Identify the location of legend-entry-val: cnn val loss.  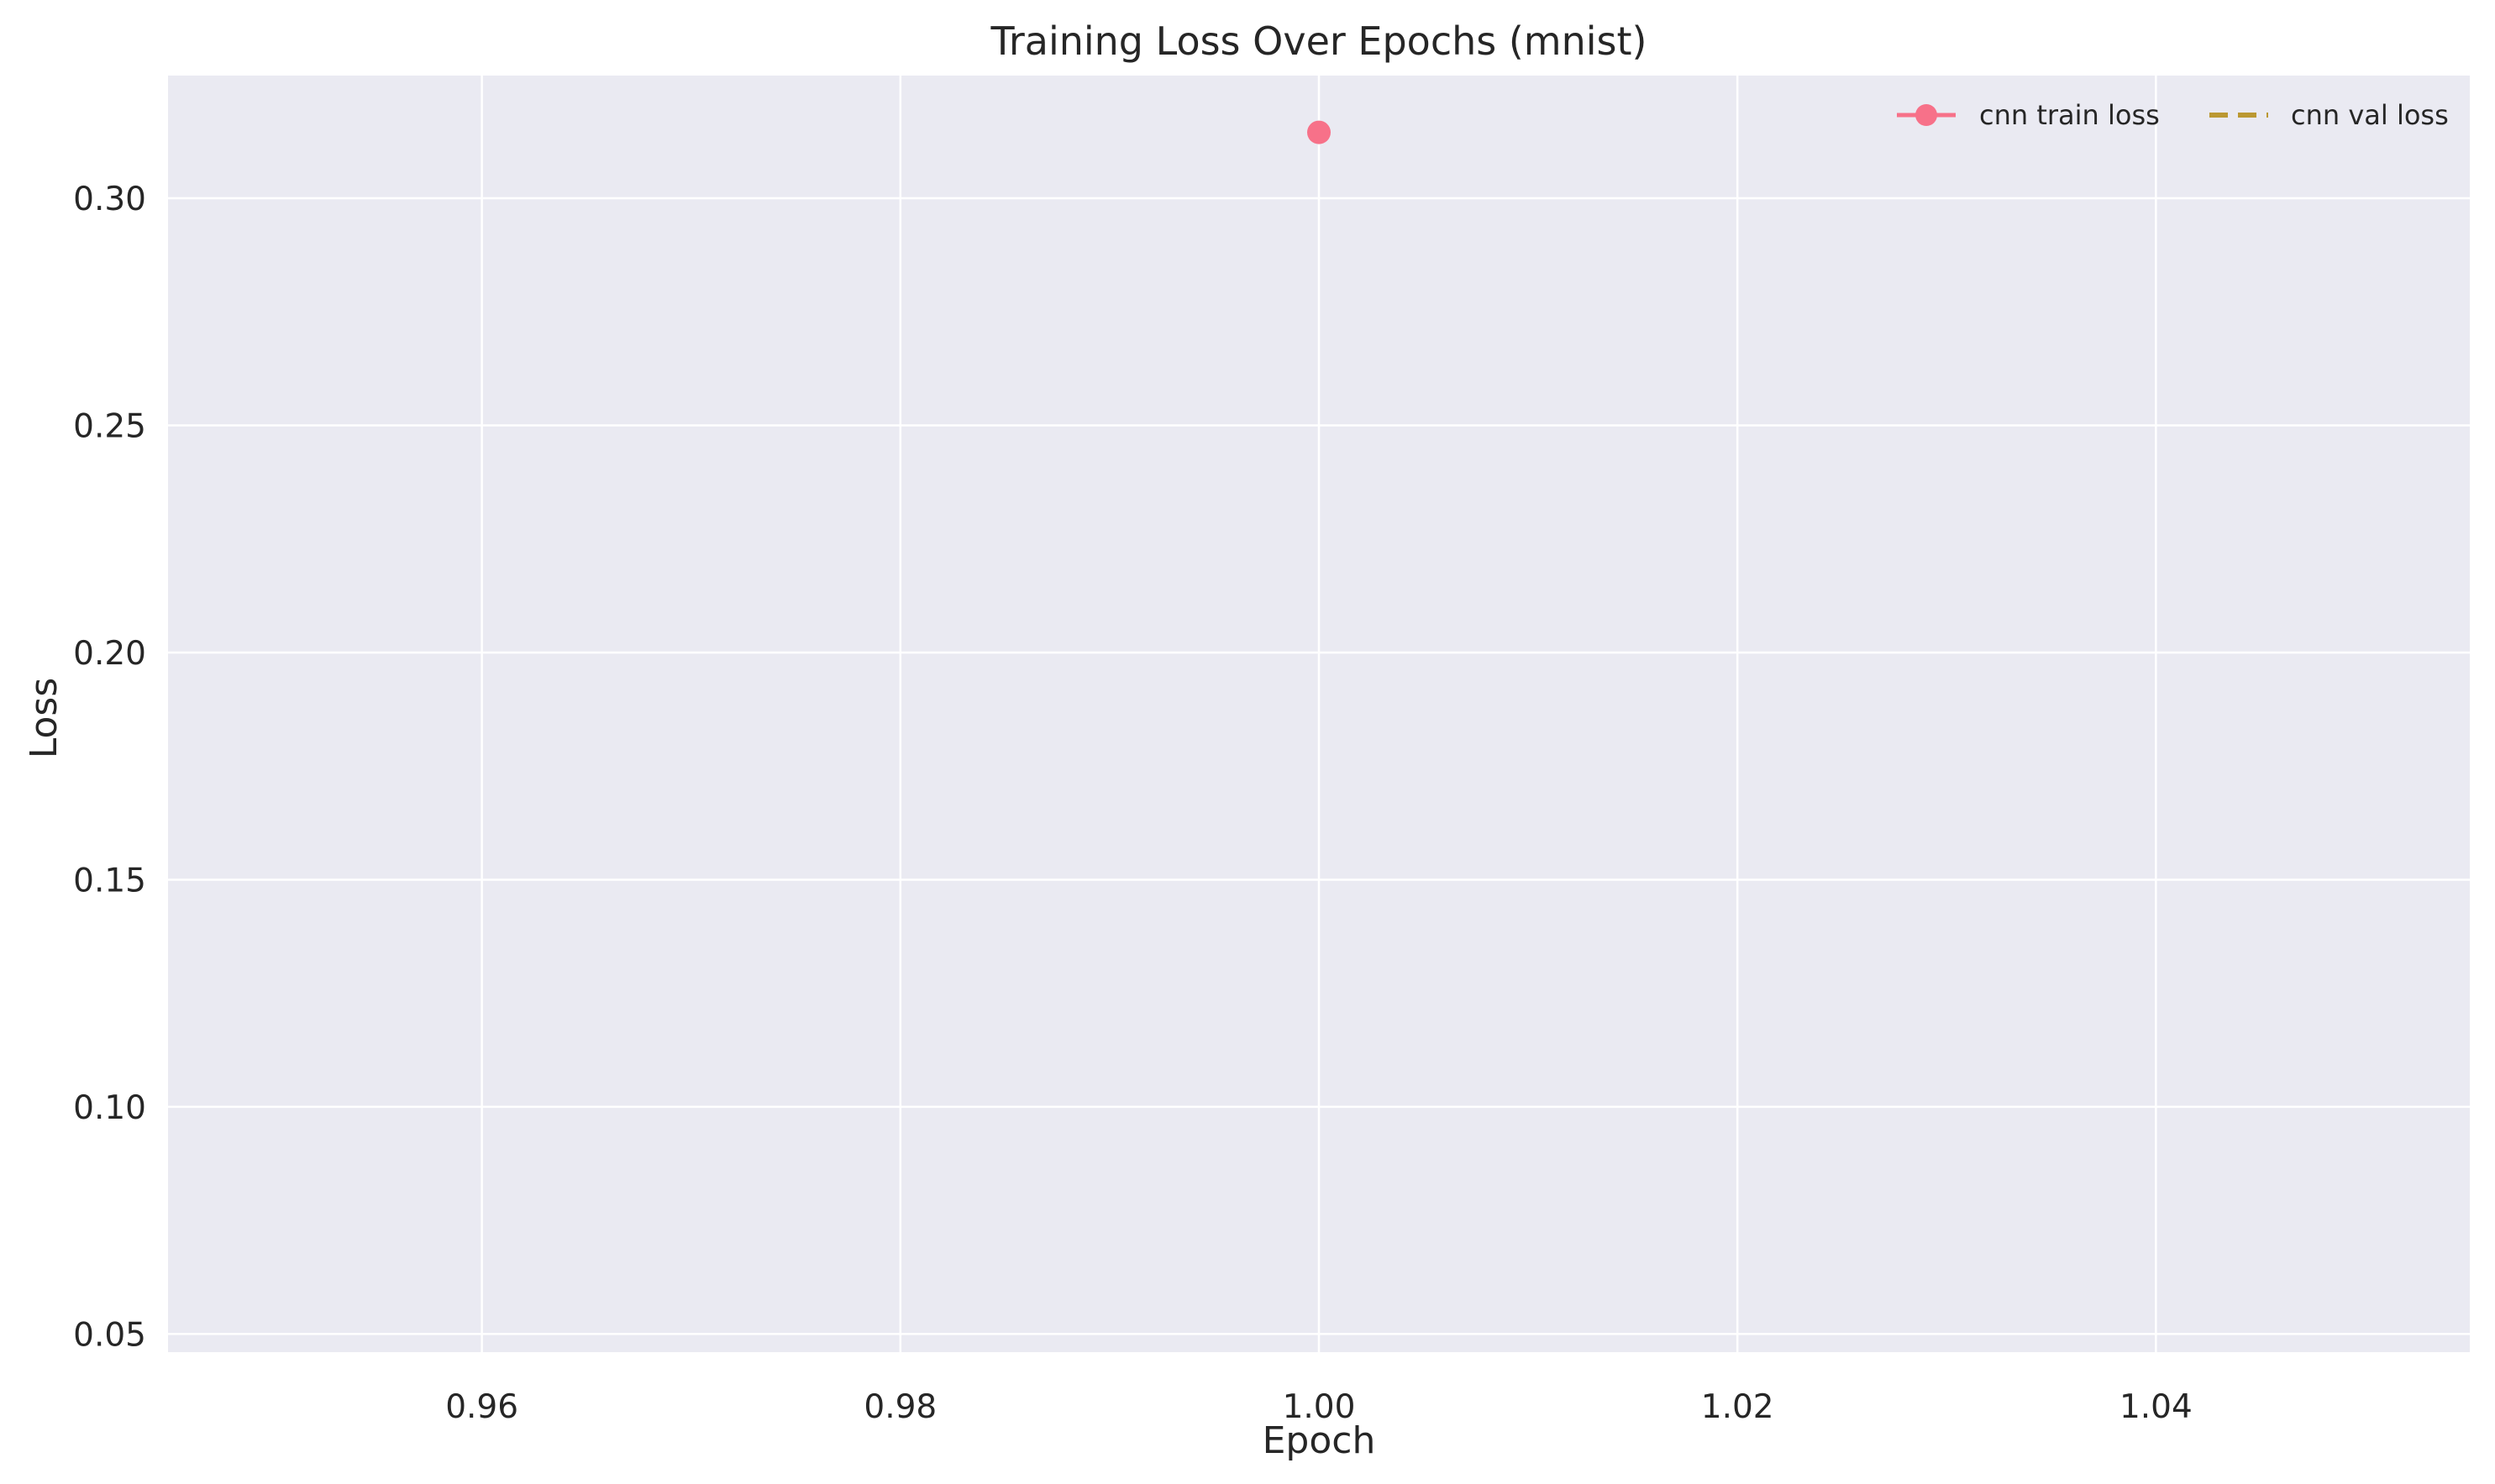
(2329, 115).